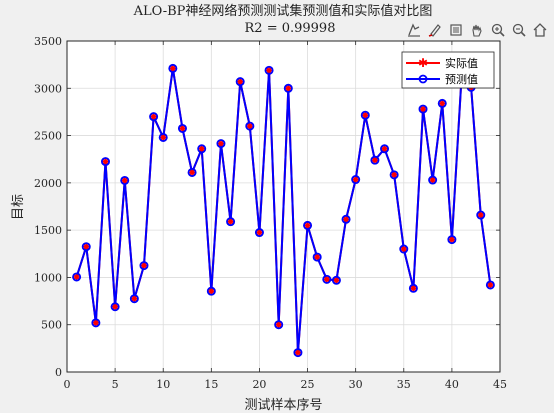 This screenshot has width=554, height=413. What do you see at coordinates (519, 30) in the screenshot?
I see `zoom-out-icon` at bounding box center [519, 30].